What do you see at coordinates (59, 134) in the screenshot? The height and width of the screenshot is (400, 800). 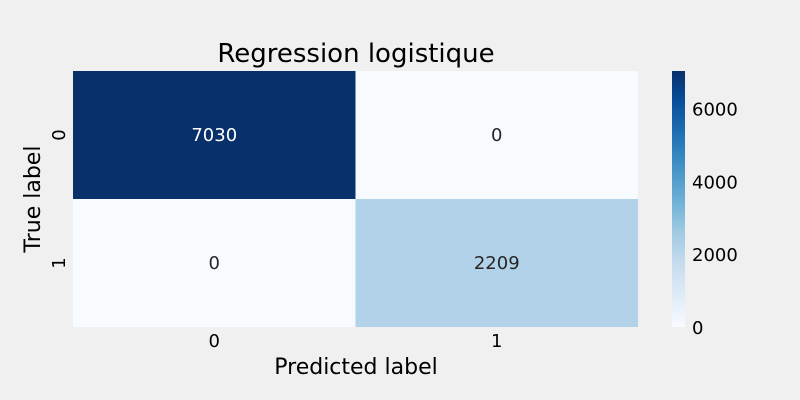 I see `y-tick-label: 0` at bounding box center [59, 134].